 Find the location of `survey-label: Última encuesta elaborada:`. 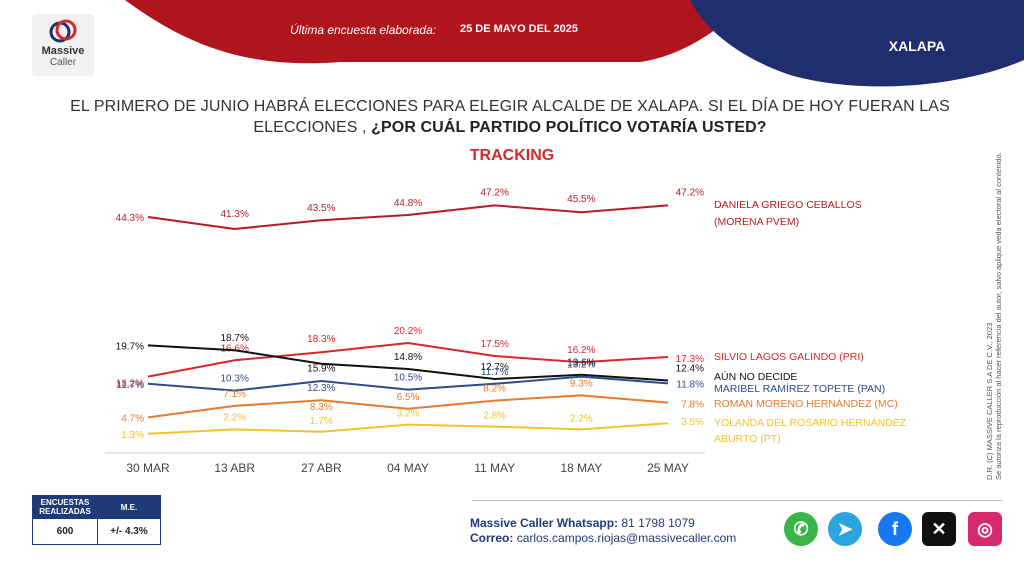

survey-label: Última encuesta elaborada: is located at coordinates (363, 30).